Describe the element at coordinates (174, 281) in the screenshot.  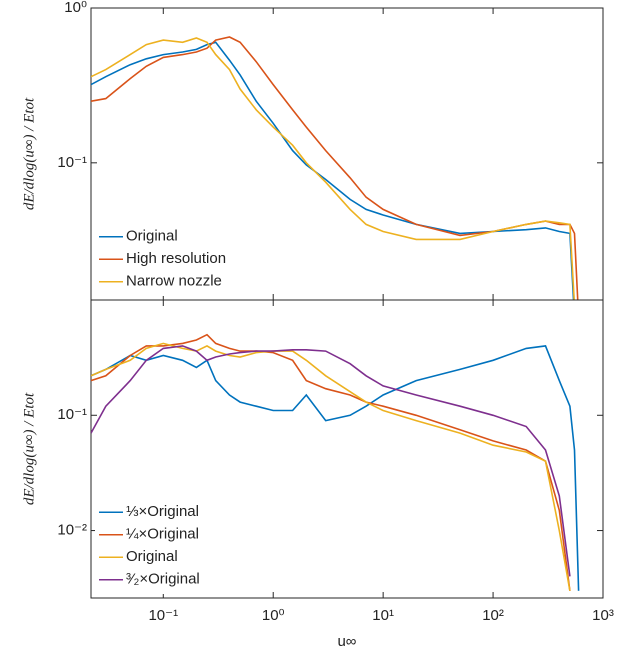
I see `legend-label: Narrow nozzle` at that location.